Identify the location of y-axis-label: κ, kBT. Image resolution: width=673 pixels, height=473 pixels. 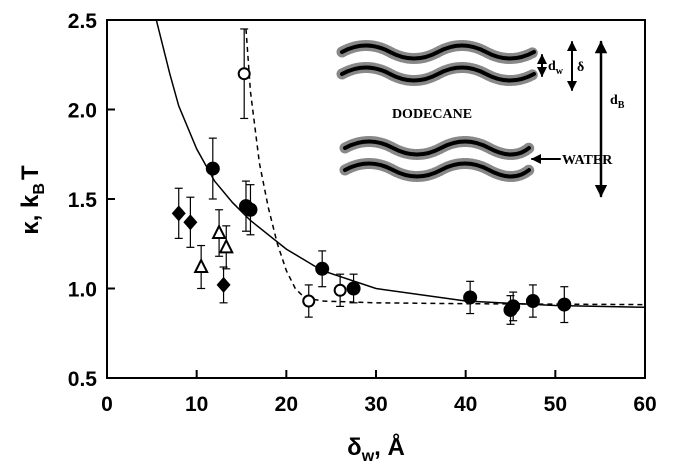
(32, 200).